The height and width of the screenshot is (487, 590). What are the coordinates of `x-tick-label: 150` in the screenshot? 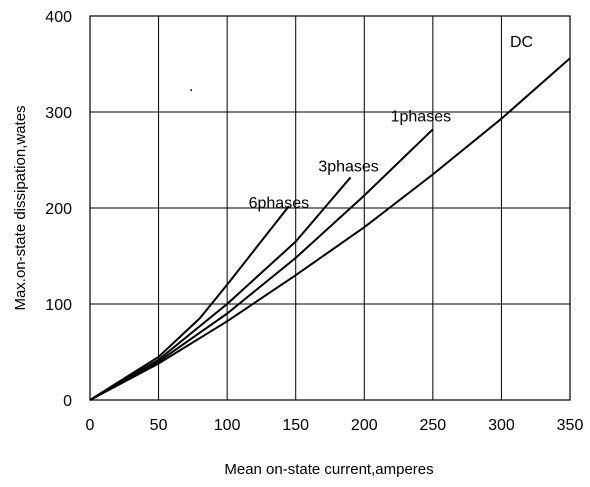 It's located at (295, 425).